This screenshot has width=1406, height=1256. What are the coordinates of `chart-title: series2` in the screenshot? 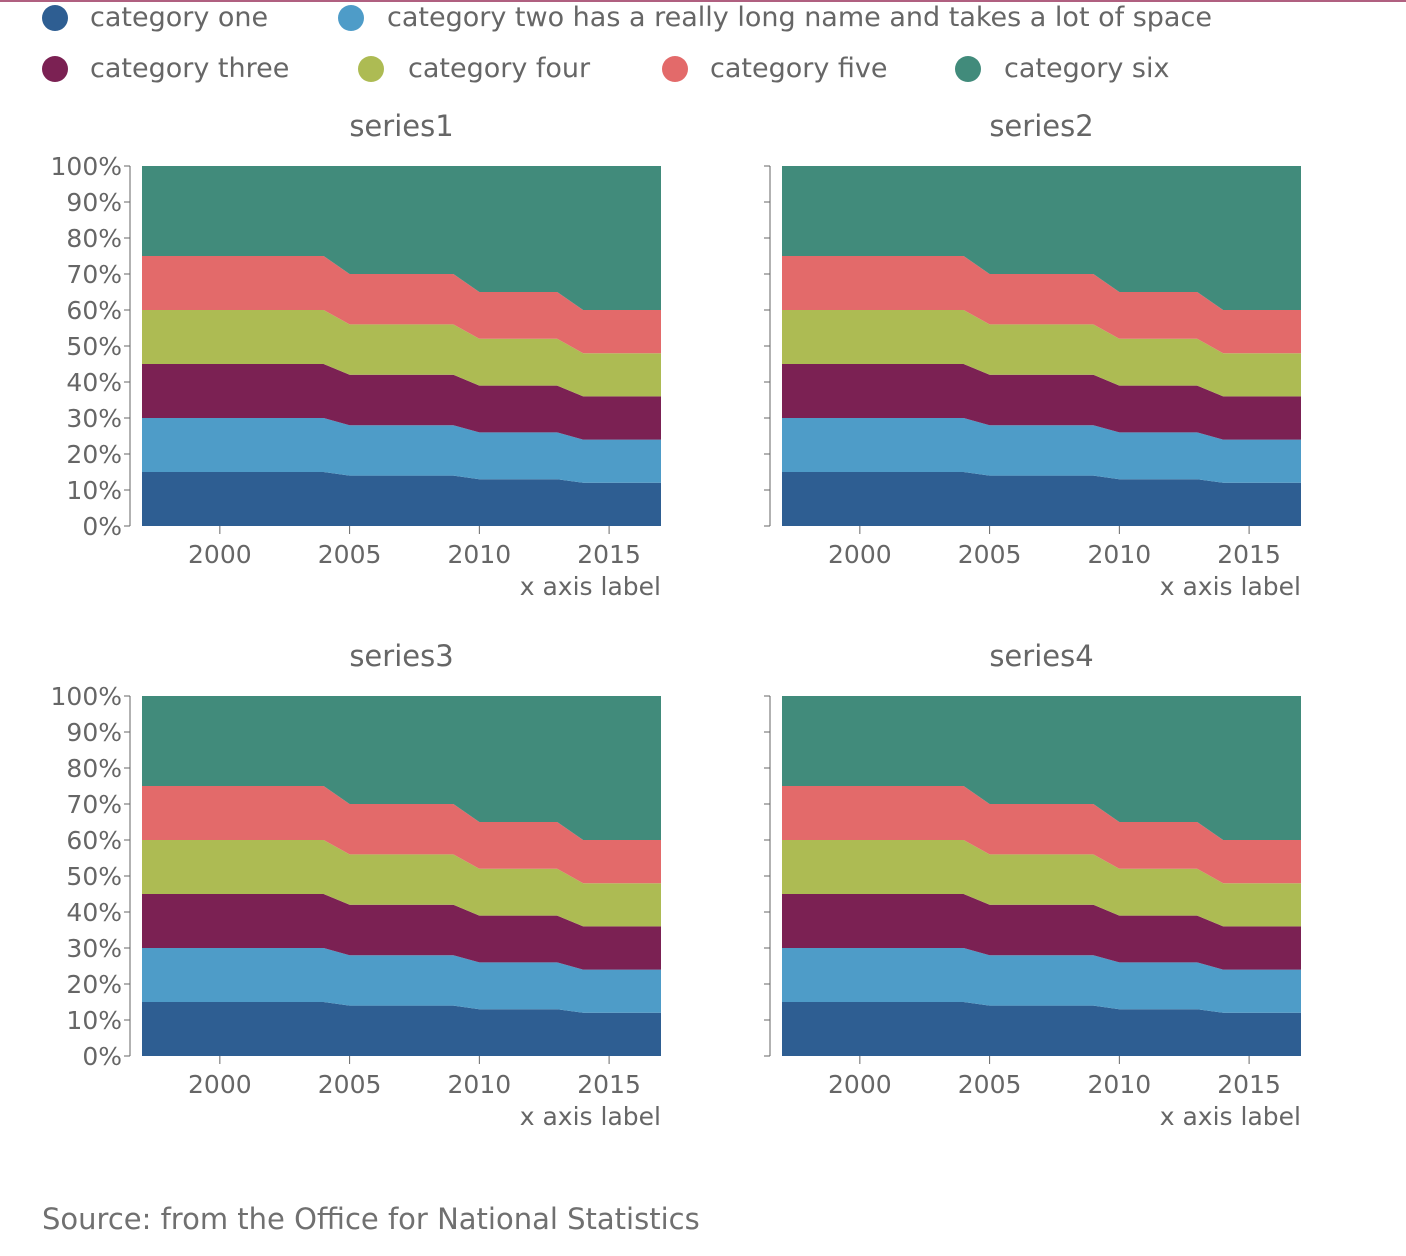 It's located at (1041, 126).